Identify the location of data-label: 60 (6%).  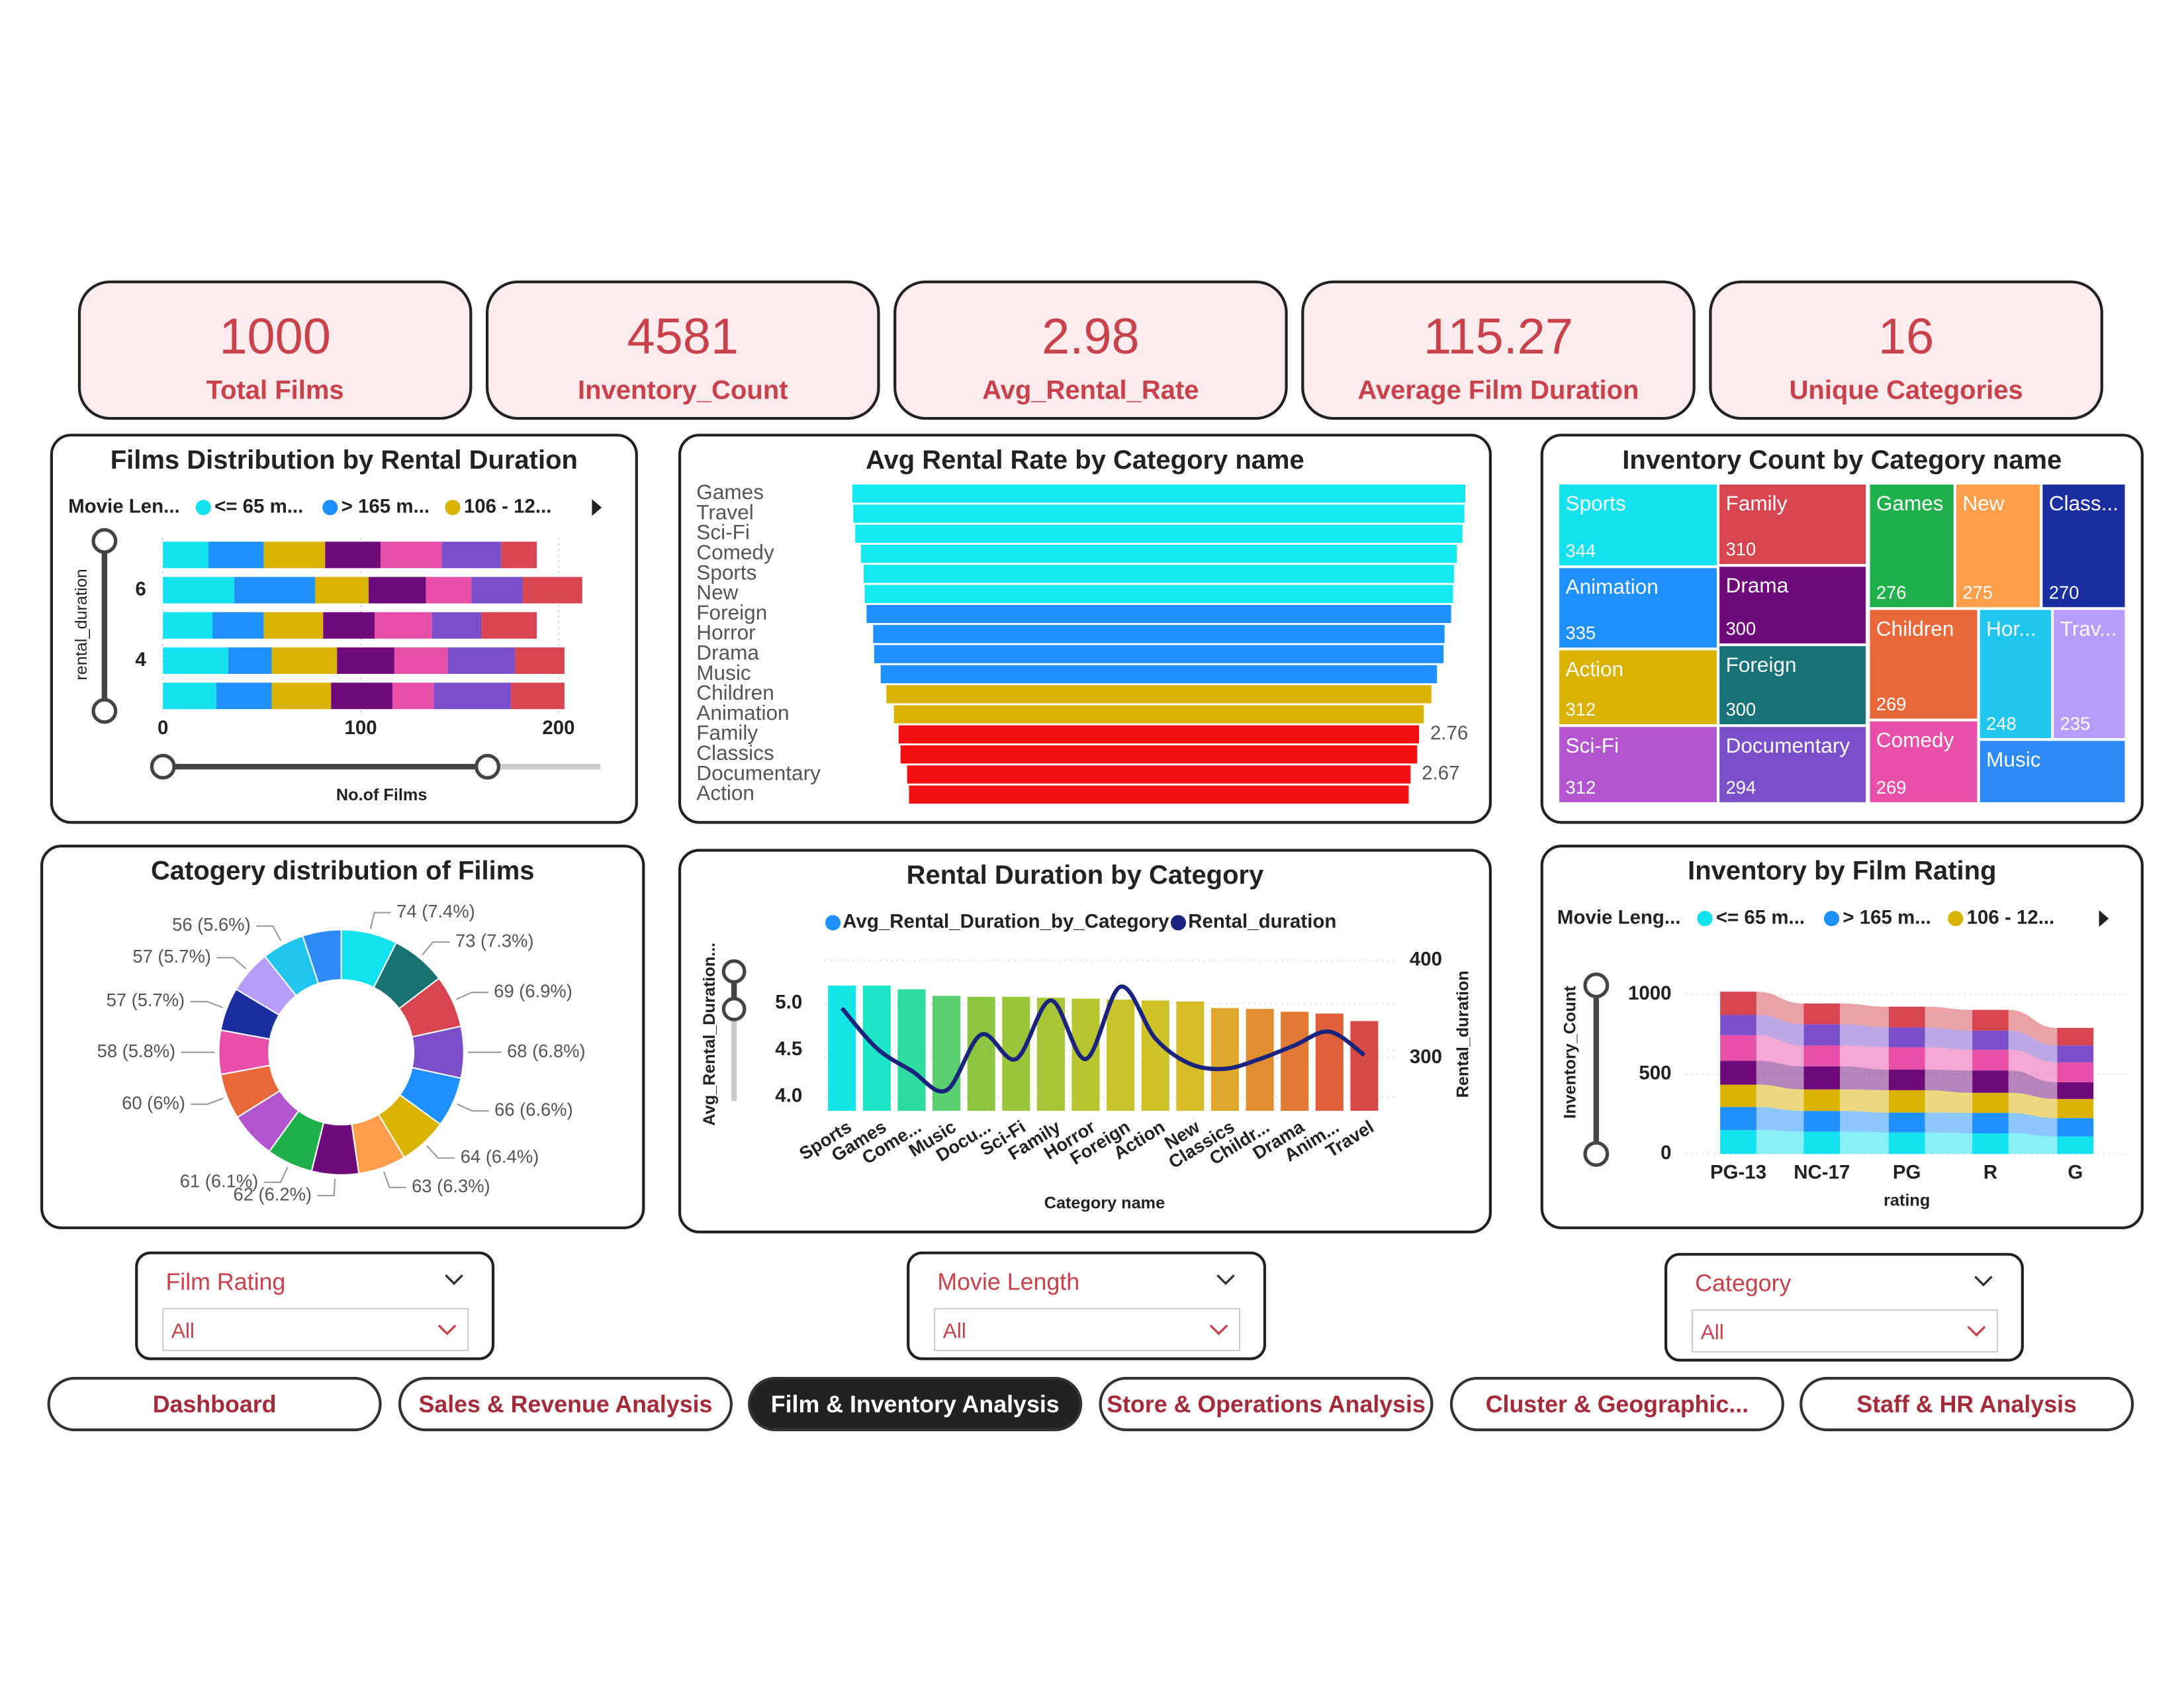
(153, 1102).